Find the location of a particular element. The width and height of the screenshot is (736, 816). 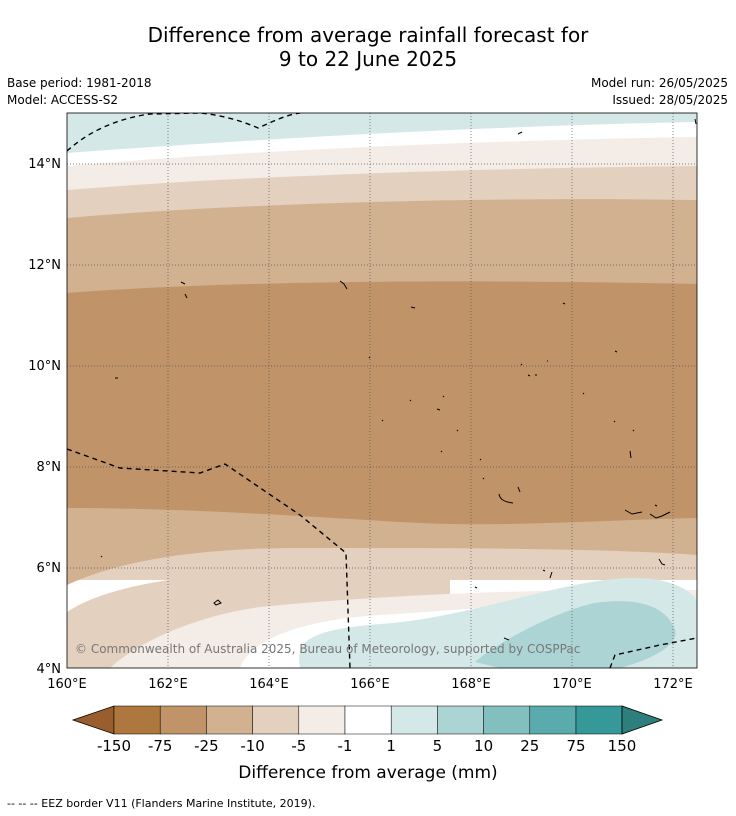

model-name: Model: ACCESS-S2 is located at coordinates (63, 100).